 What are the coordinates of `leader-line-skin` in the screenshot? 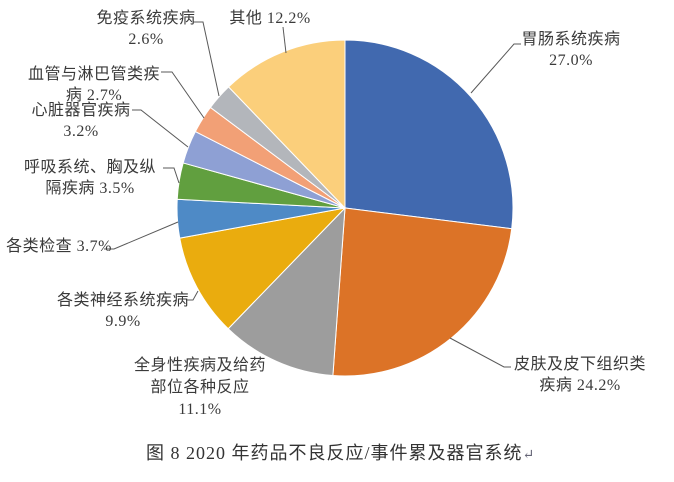 It's located at (480, 352).